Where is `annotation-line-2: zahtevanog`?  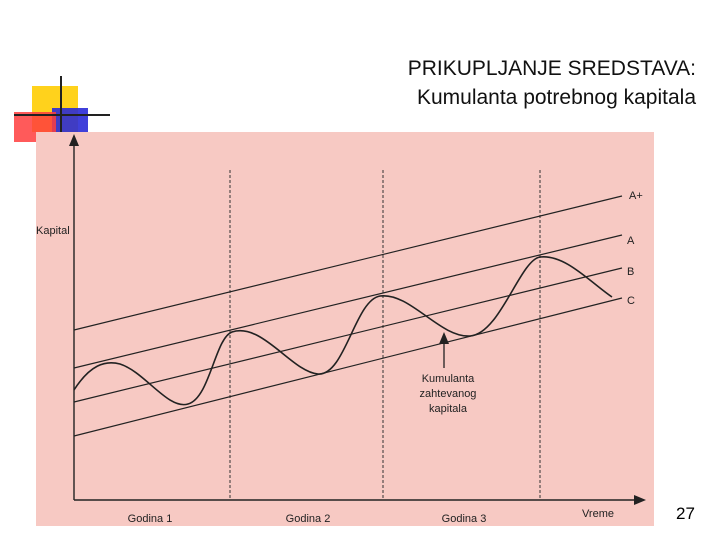
annotation-line-2: zahtevanog is located at coordinates (448, 394).